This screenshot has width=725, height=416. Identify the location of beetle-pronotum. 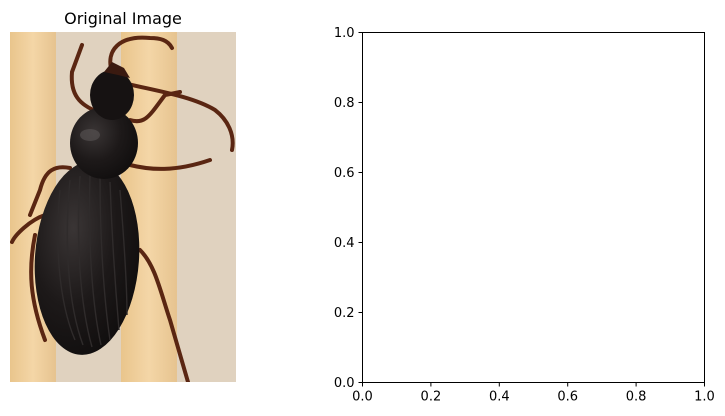
(104, 143).